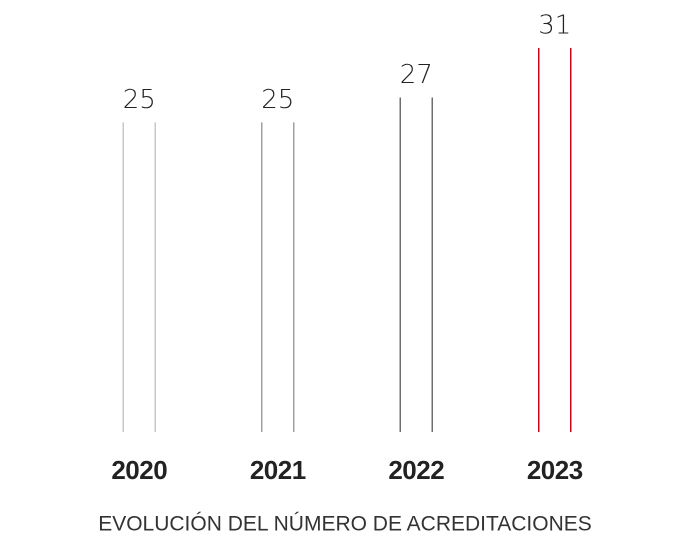 The image size is (691, 545). I want to click on x-tick-label: 2021, so click(278, 470).